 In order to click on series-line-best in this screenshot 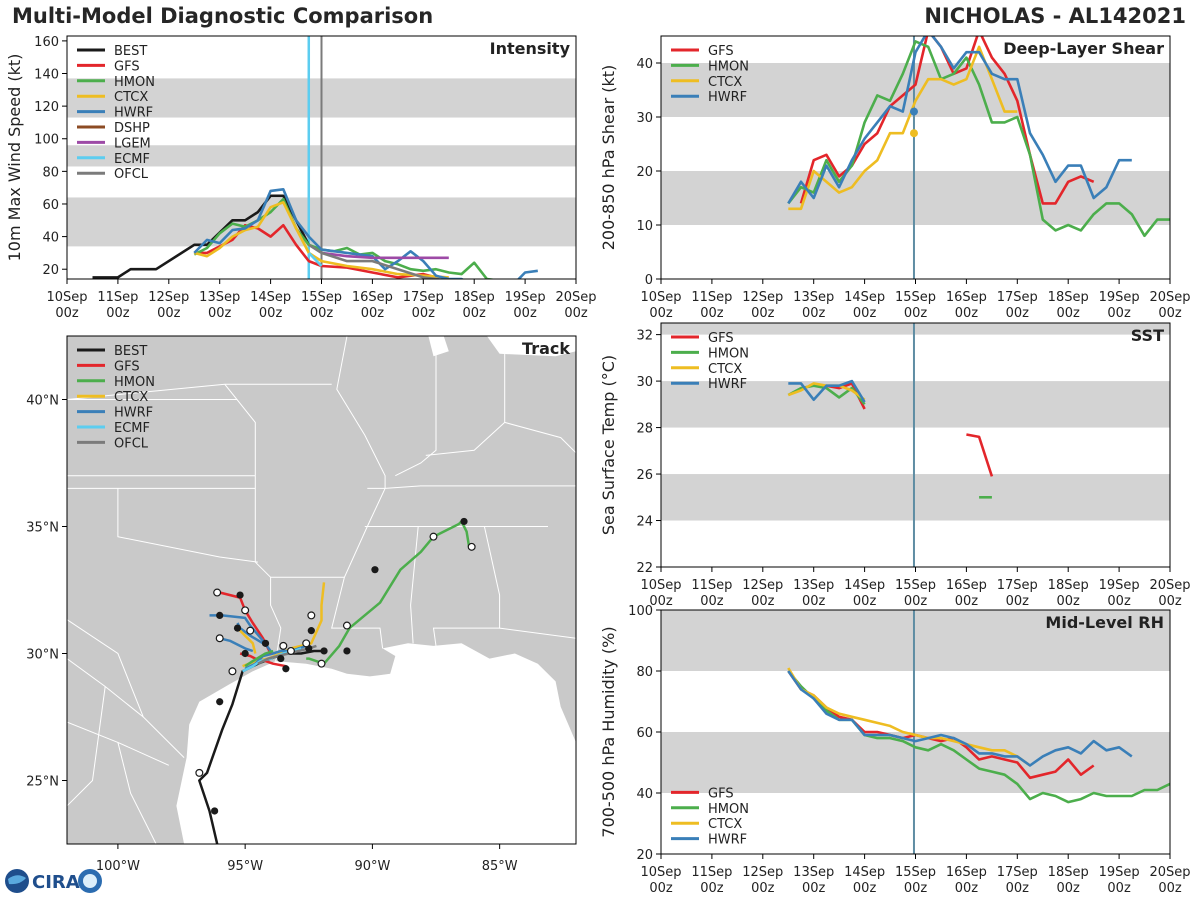, I will do `click(201, 236)`.